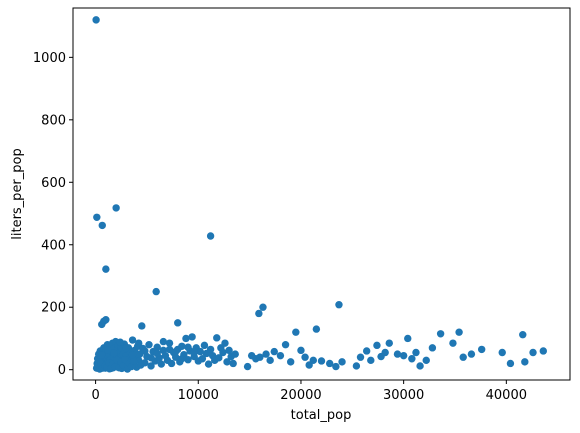  What do you see at coordinates (506, 395) in the screenshot?
I see `x-tick-label: 40000` at bounding box center [506, 395].